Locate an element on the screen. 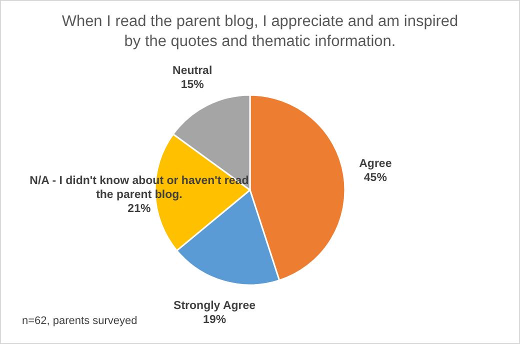 The width and height of the screenshot is (520, 344). data-label: 45% is located at coordinates (375, 178).